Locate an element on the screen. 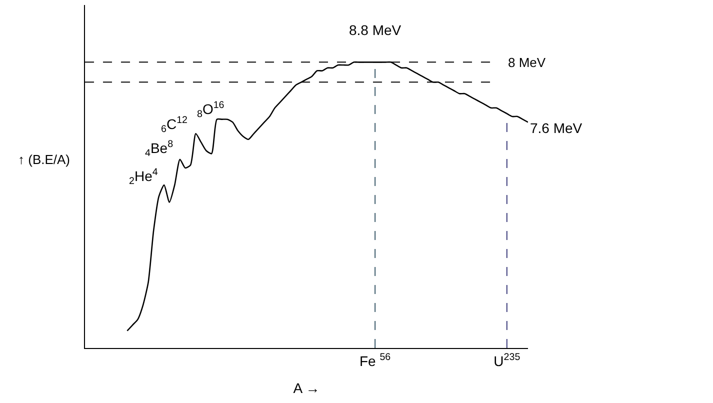 This screenshot has width=713, height=403. annotation: $_{8}$O$^{16}$ is located at coordinates (211, 110).